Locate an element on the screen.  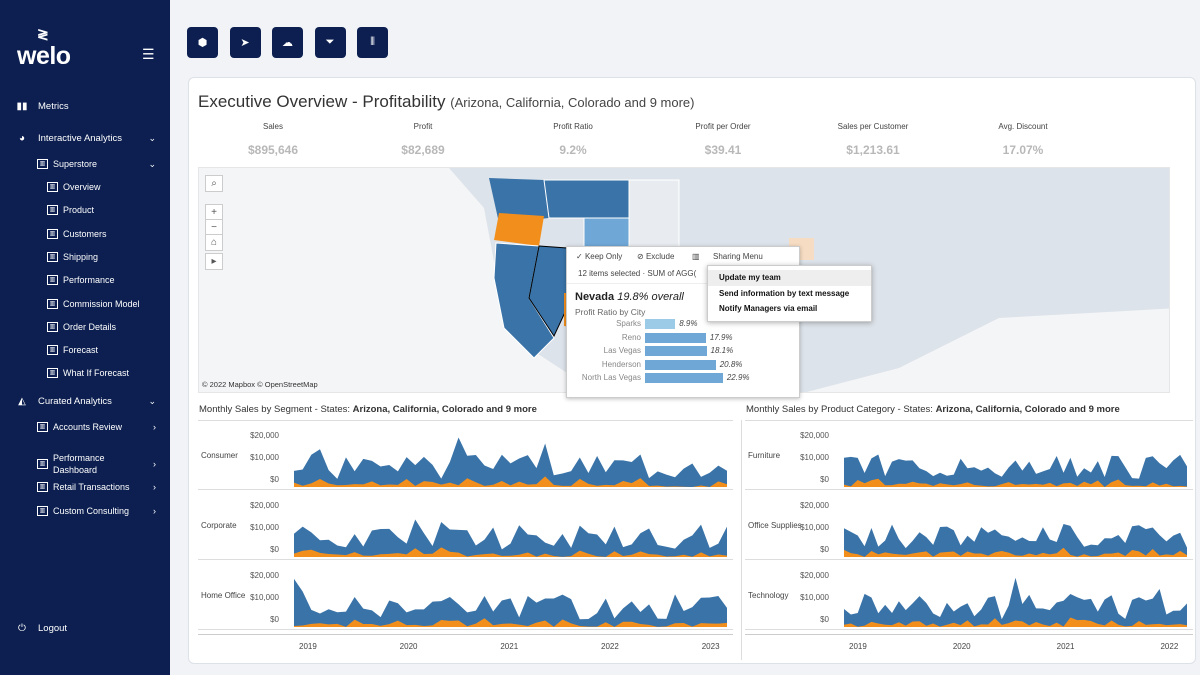
row-label: Office Supplies is located at coordinates (775, 525).